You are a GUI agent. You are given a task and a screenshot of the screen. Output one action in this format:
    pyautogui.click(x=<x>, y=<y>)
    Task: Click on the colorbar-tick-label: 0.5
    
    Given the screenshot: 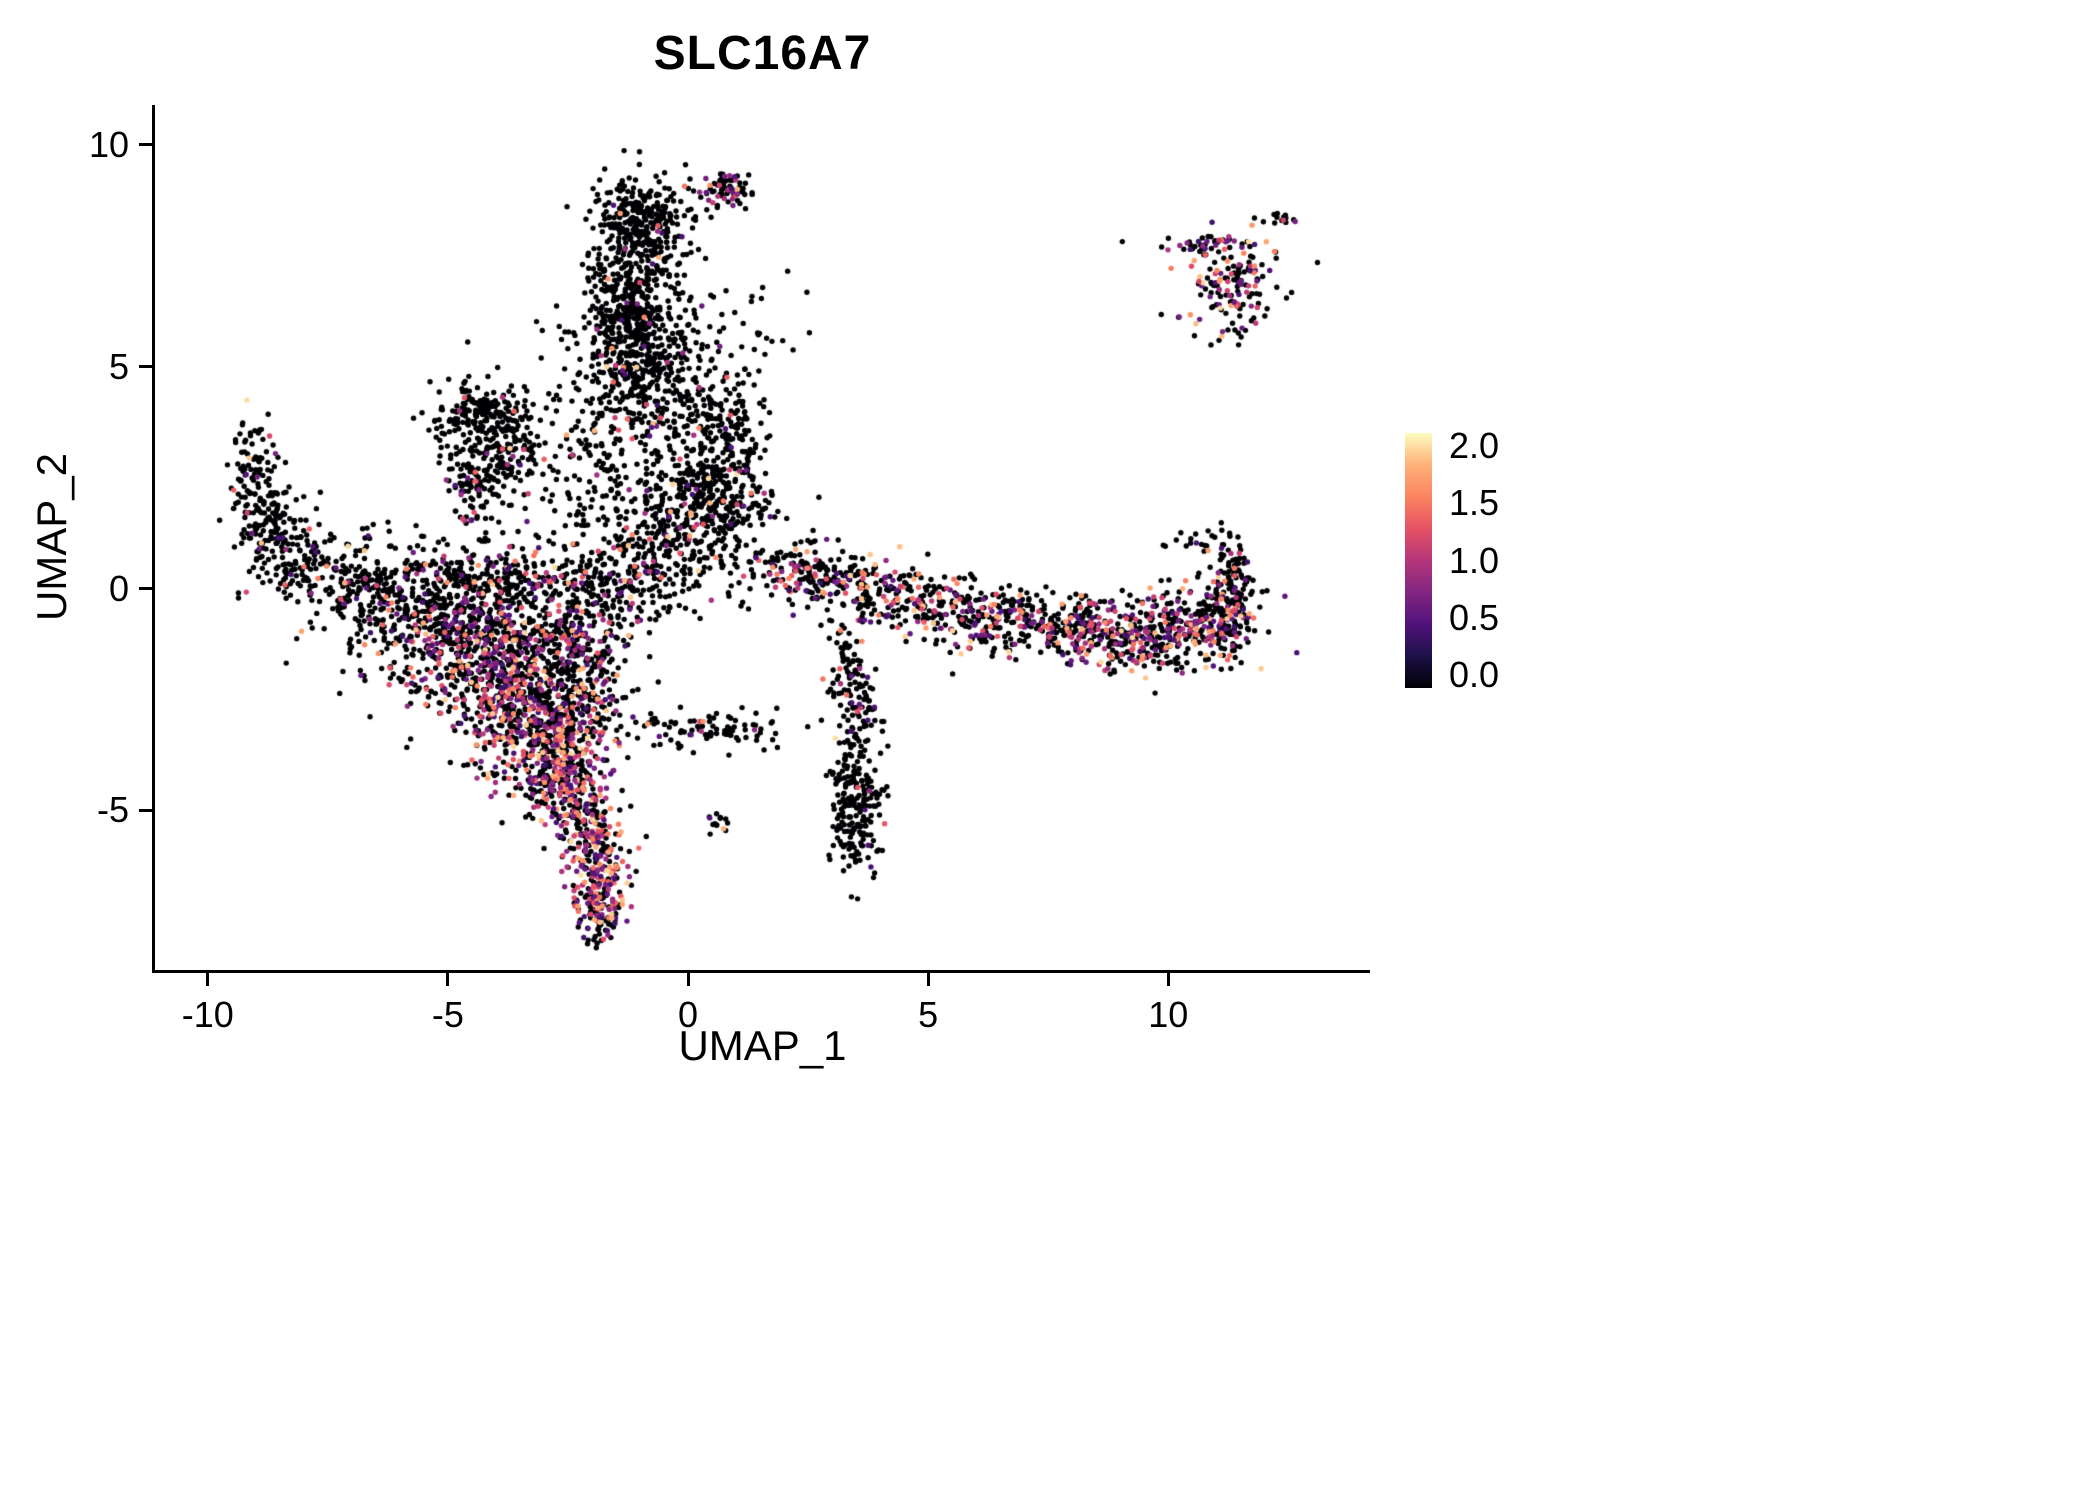 What is the action you would take?
    pyautogui.click(x=1474, y=617)
    